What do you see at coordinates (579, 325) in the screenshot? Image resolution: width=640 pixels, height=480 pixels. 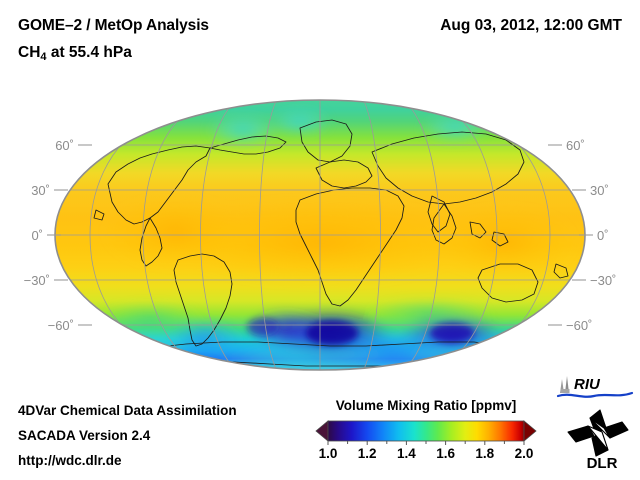 I see `lat-label-right-m60: −60˚` at bounding box center [579, 325].